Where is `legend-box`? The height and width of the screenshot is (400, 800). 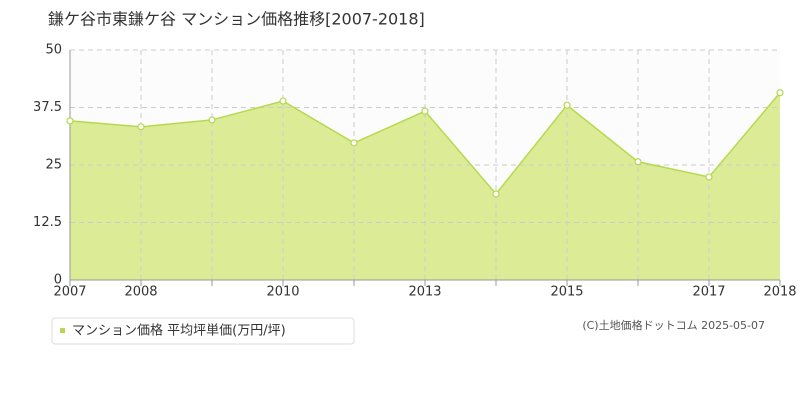
legend-box is located at coordinates (203, 331).